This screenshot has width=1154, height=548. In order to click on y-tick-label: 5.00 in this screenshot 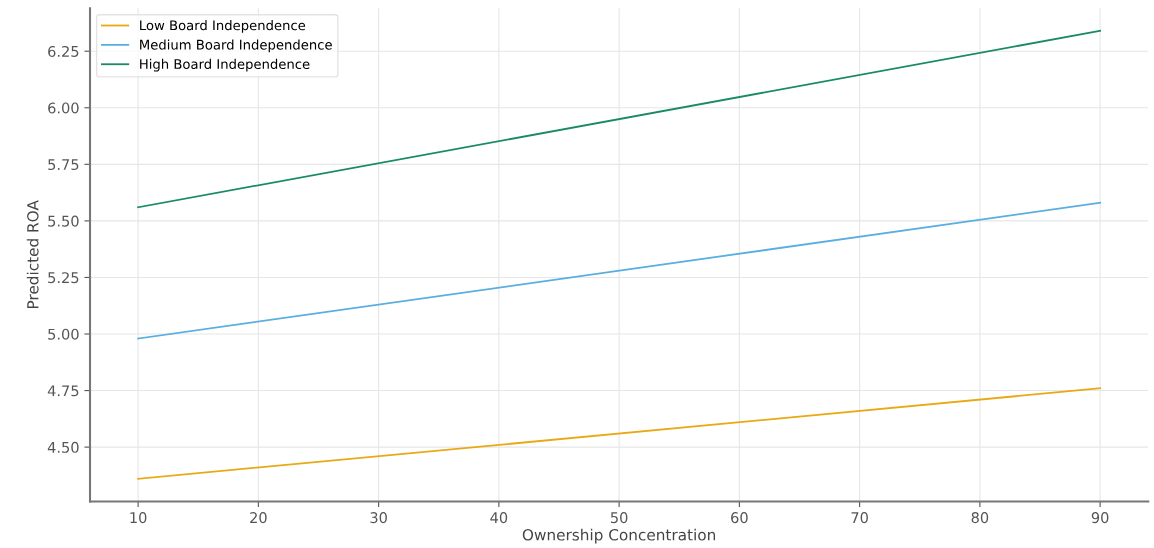, I will do `click(63, 334)`.